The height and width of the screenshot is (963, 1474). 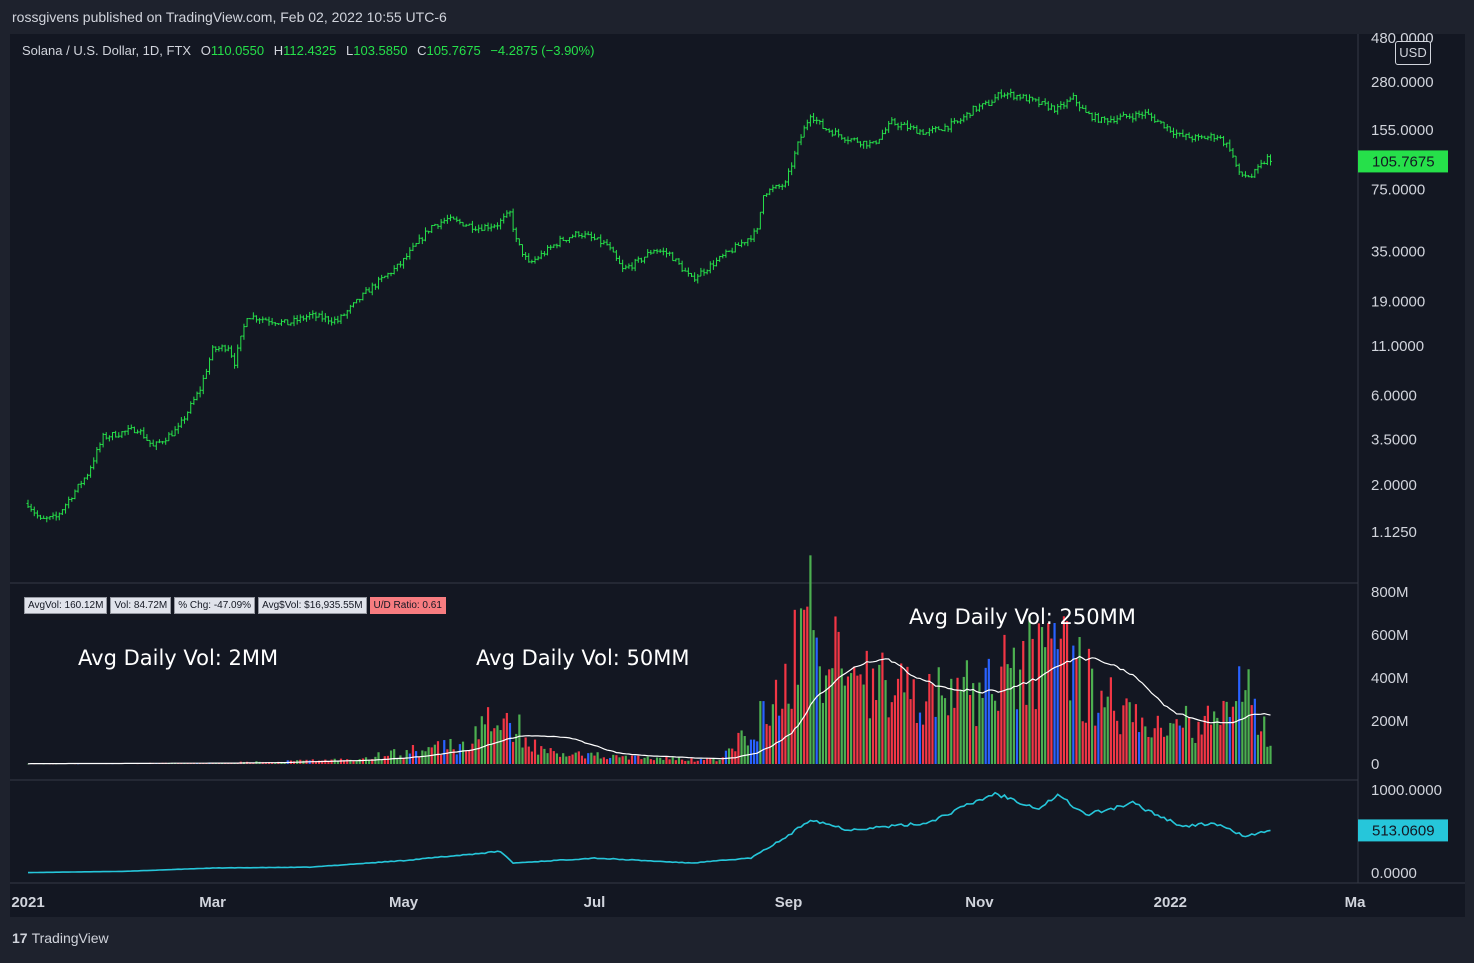 I want to click on currency-button: USD, so click(x=1413, y=53).